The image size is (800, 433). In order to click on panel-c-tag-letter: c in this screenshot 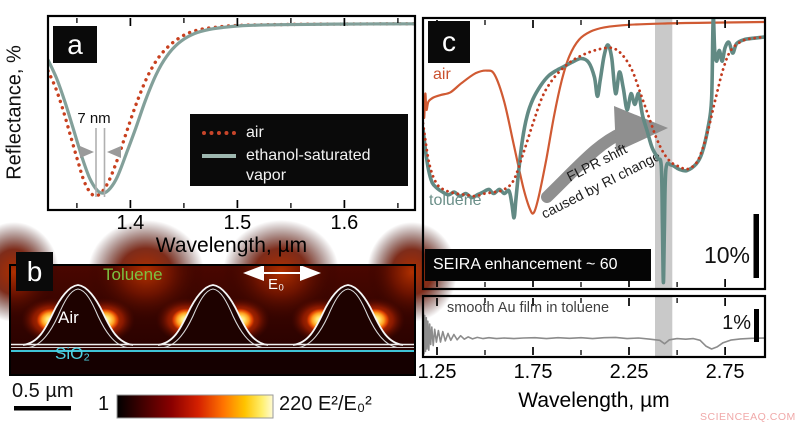, I will do `click(449, 41)`.